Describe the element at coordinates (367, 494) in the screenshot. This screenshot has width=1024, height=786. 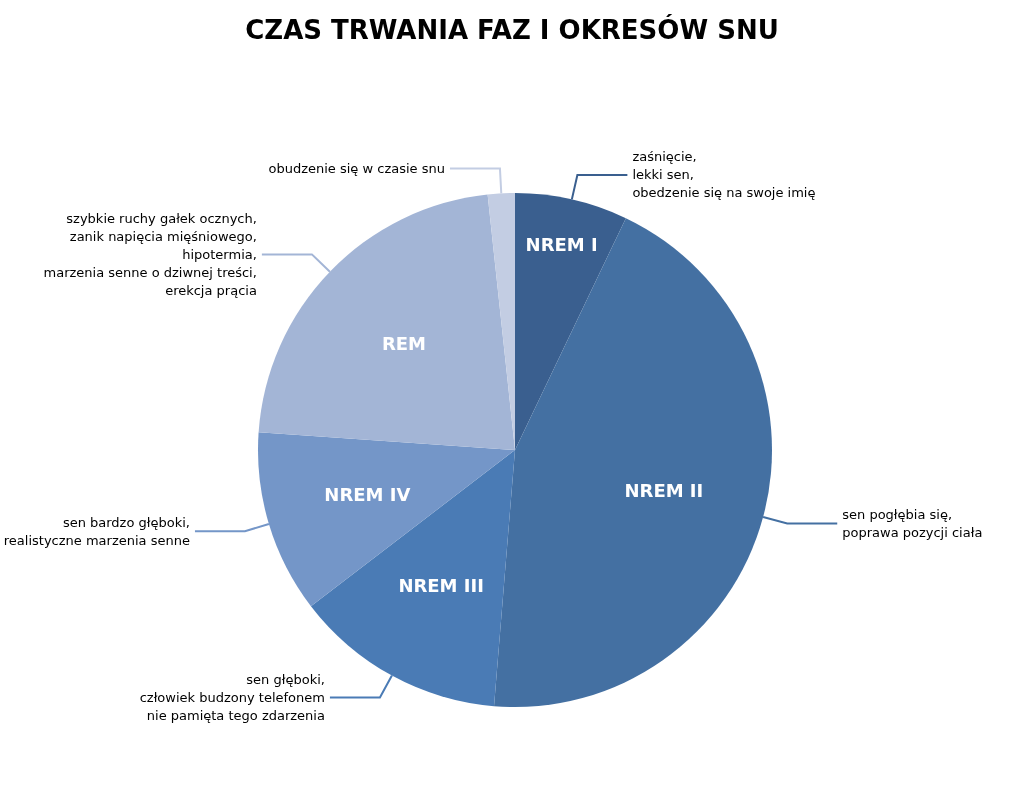
I see `slice-label: NREM IV` at that location.